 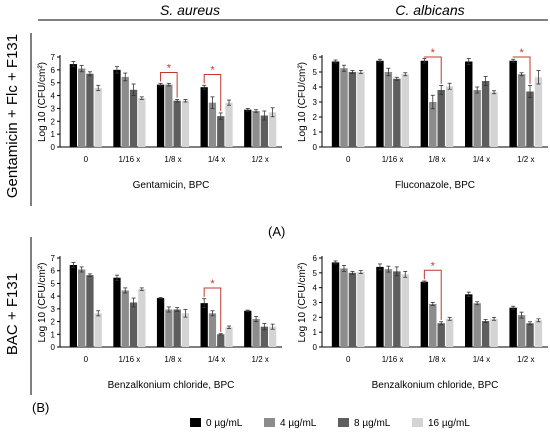 I want to click on legend-label: 16 µg/mL, so click(x=449, y=423).